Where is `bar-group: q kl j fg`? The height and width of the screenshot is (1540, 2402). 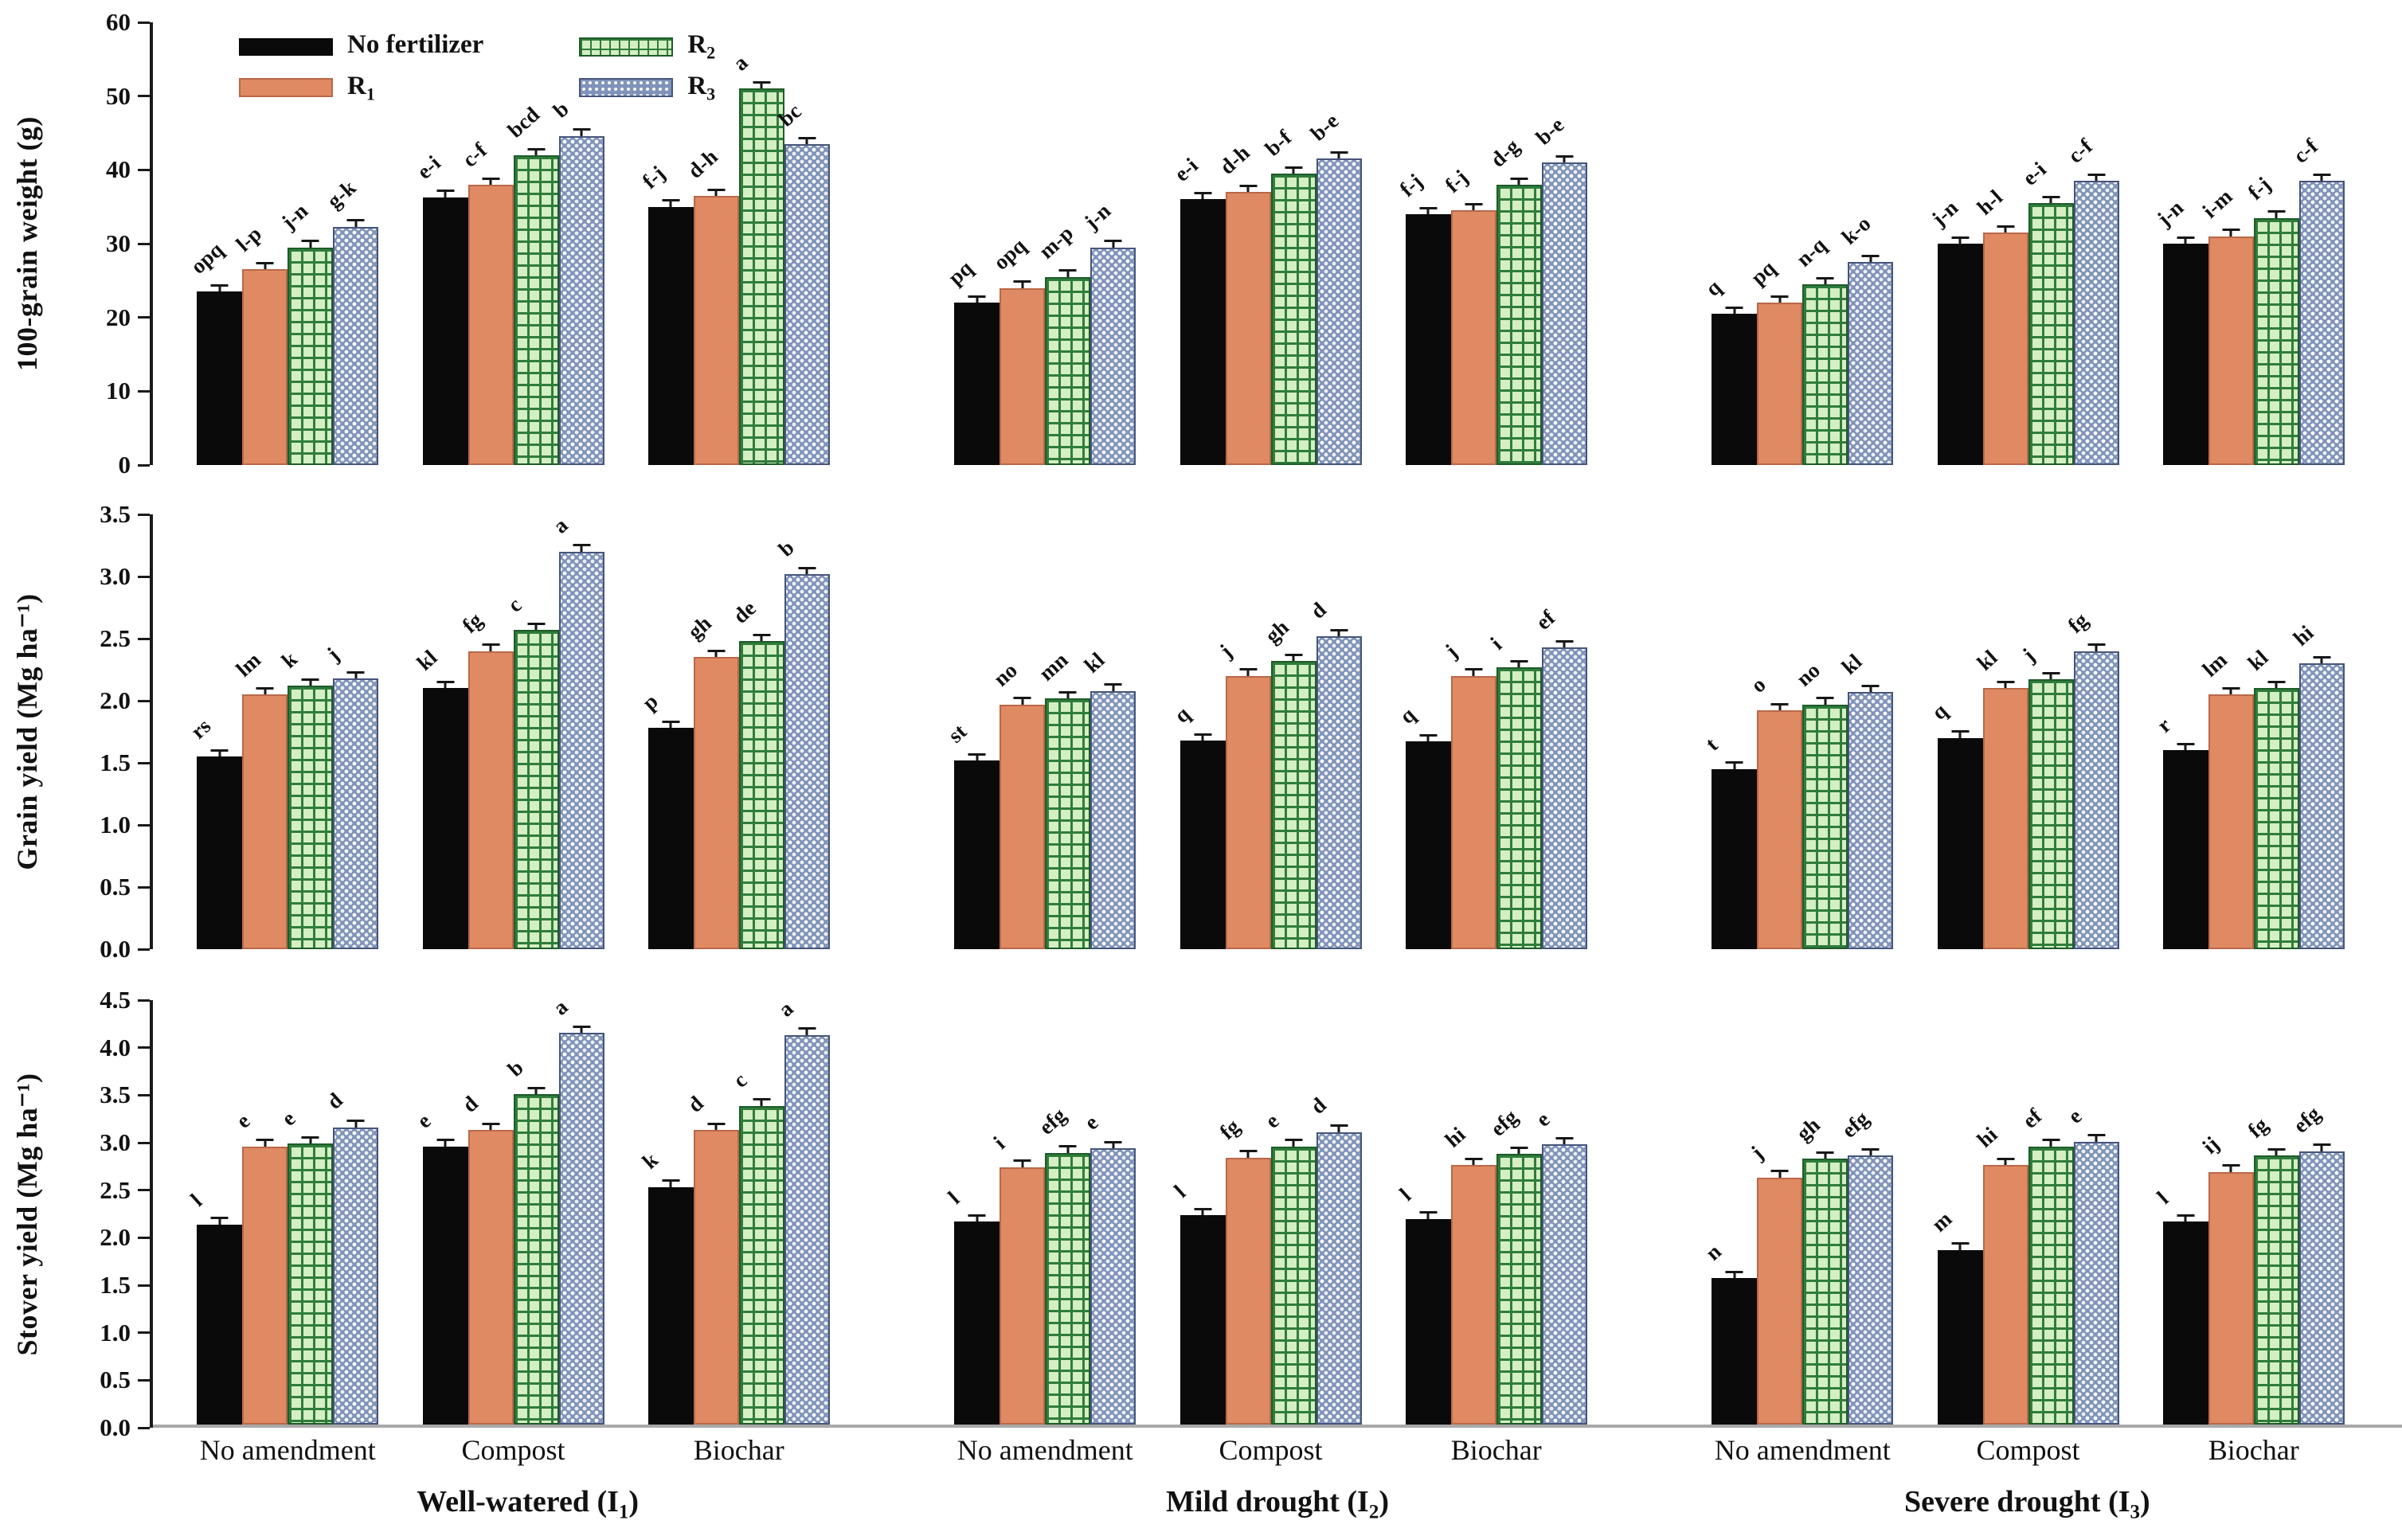 bar-group: q kl j fg is located at coordinates (2023, 731).